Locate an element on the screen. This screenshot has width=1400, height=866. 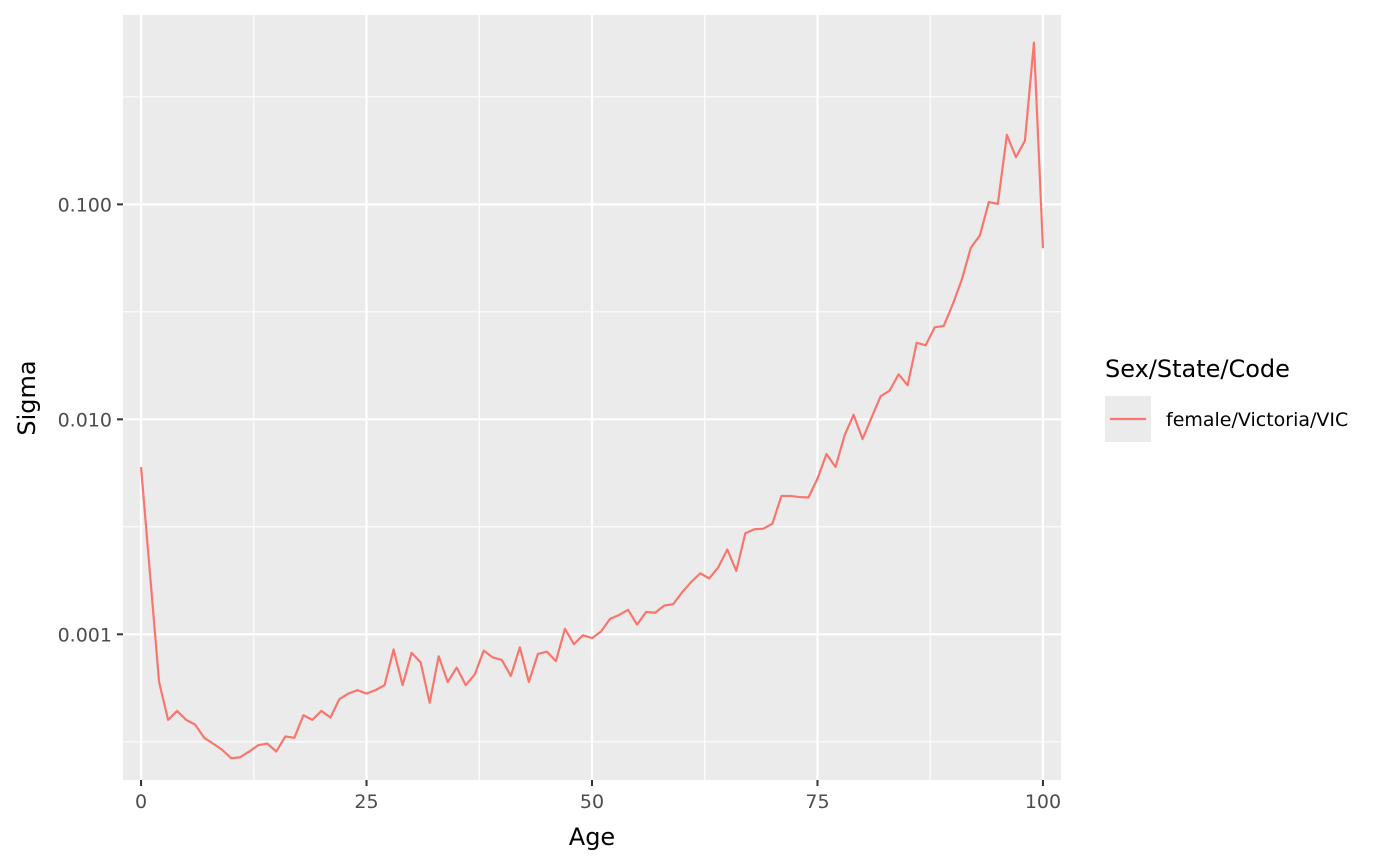
y-axis: 0.001 0.010 0.100 is located at coordinates (90, 420).